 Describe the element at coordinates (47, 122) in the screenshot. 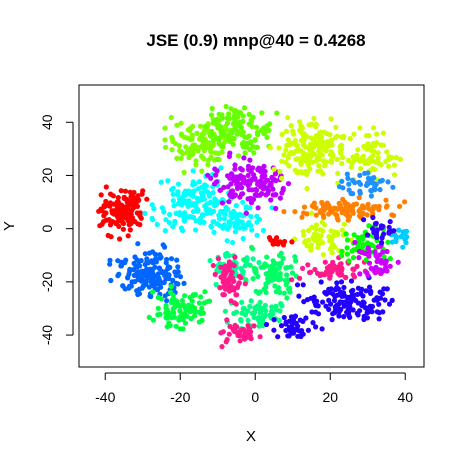

I see `y-tick-label: 40` at that location.